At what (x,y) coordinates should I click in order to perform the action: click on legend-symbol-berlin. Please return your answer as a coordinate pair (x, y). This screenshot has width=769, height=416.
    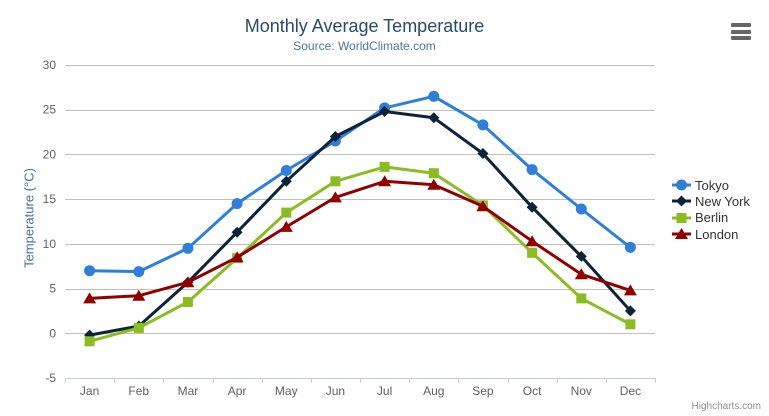
    Looking at the image, I should click on (681, 217).